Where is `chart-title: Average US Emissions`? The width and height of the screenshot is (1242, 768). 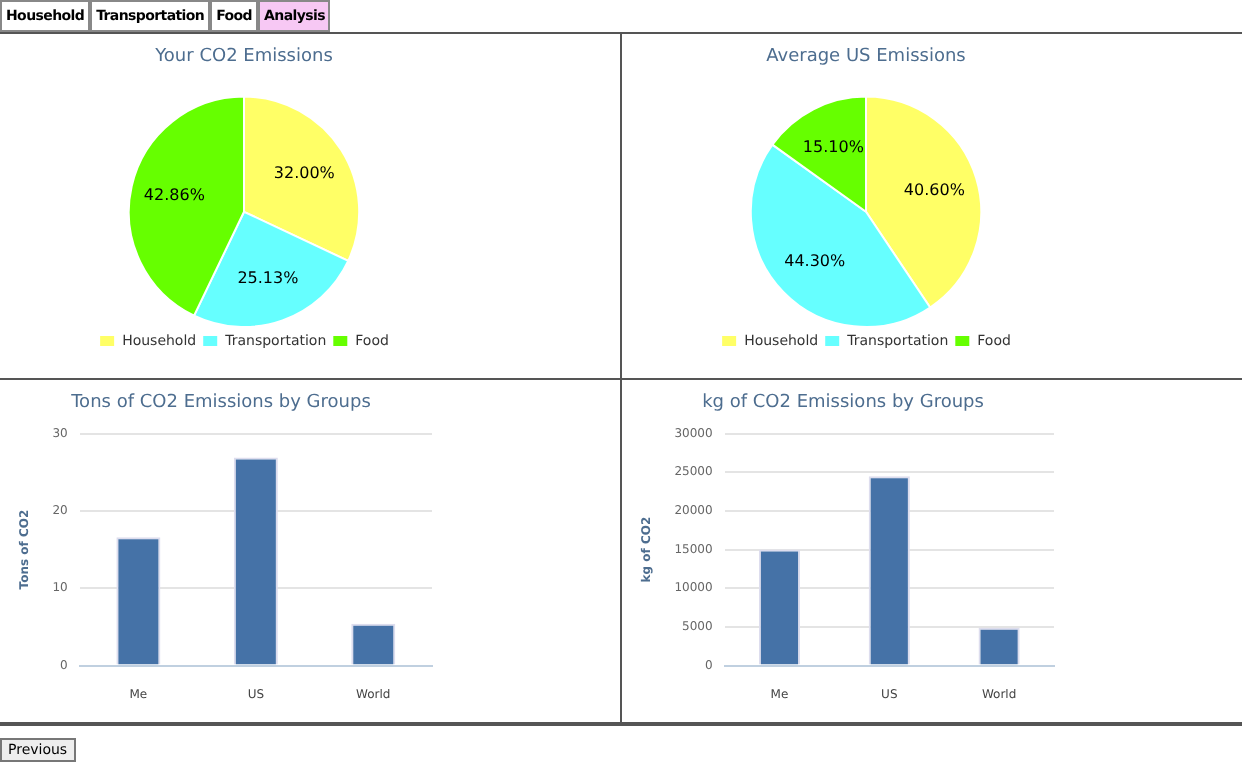
chart-title: Average US Emissions is located at coordinates (866, 57).